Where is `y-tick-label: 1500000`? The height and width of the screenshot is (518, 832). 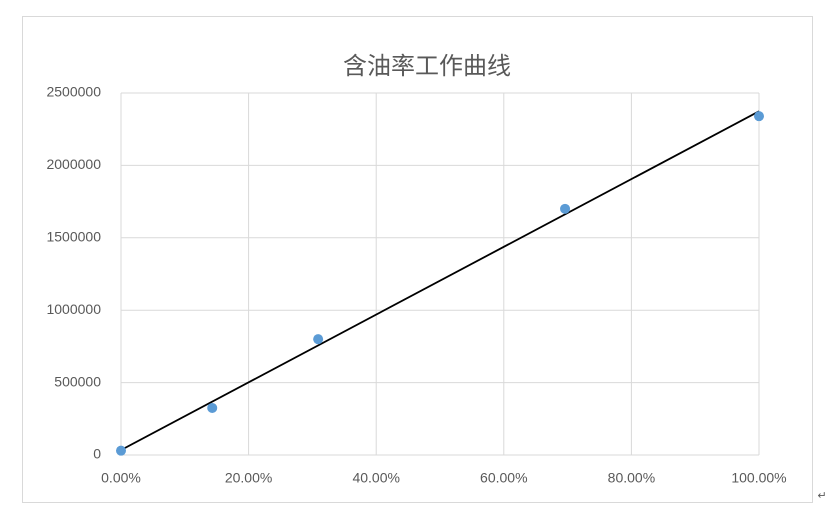
y-tick-label: 1500000 is located at coordinates (73, 237).